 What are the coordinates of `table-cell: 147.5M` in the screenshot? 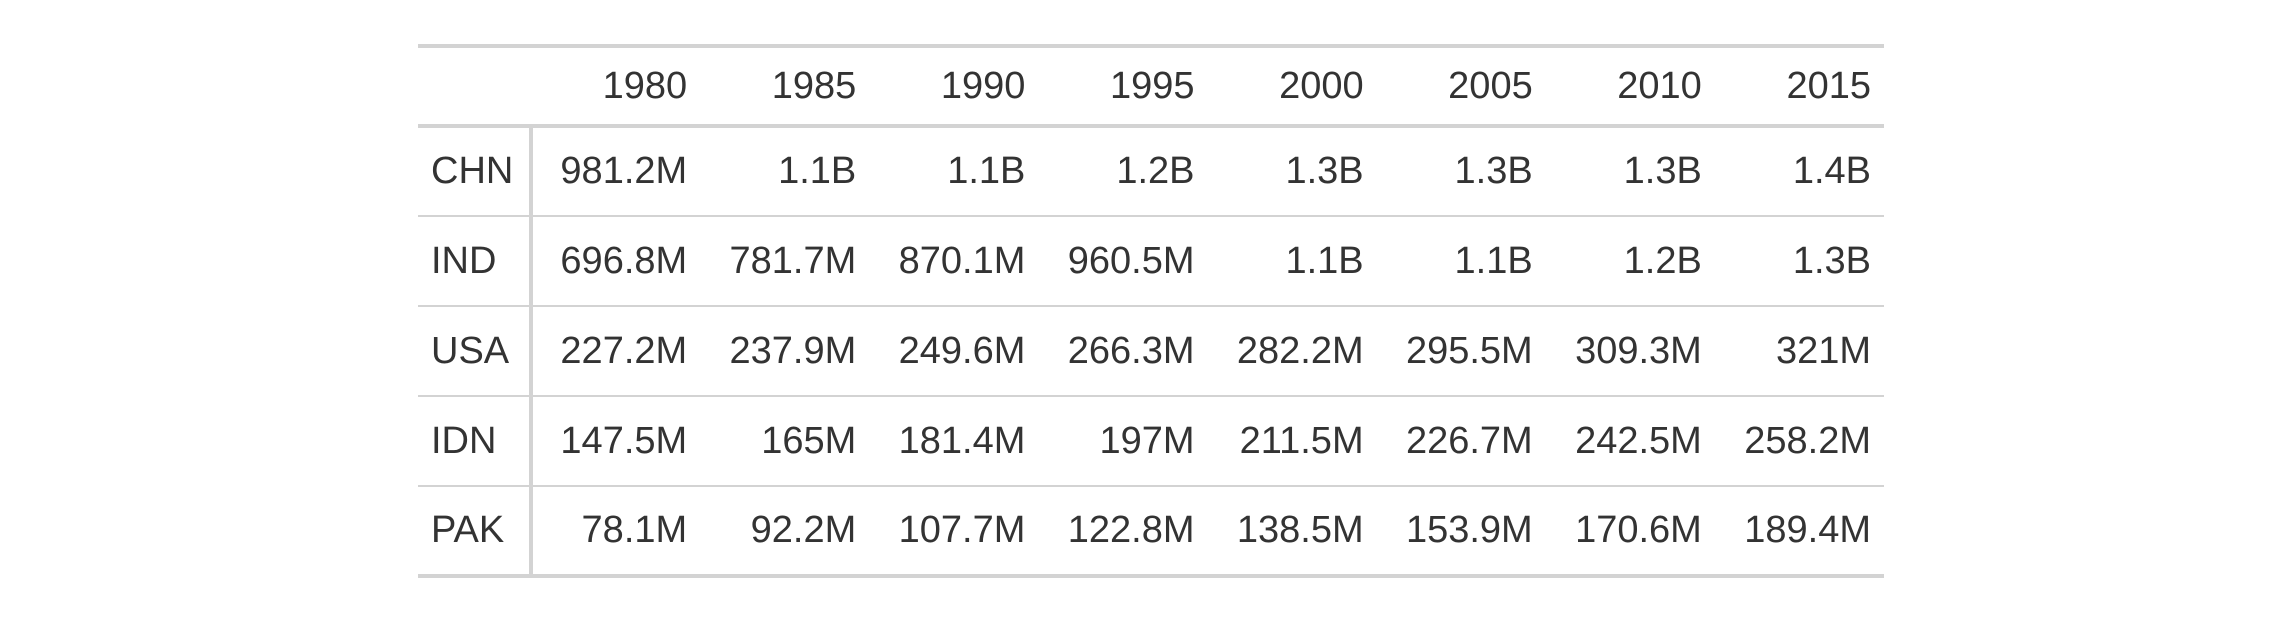 It's located at (624, 440).